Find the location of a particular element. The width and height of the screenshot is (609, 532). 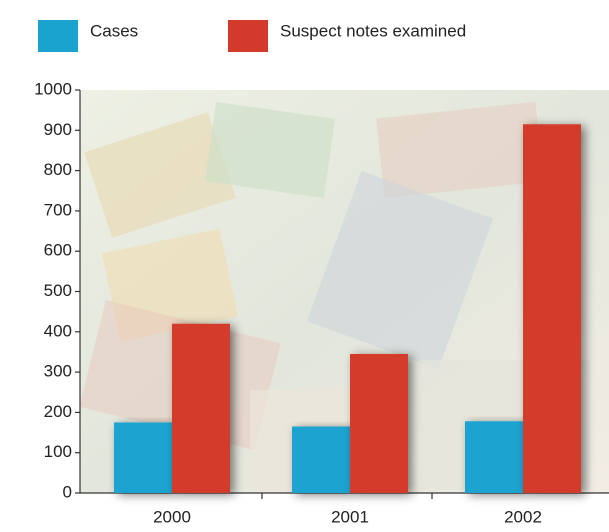

y-tick-label: 900 is located at coordinates (58, 129).